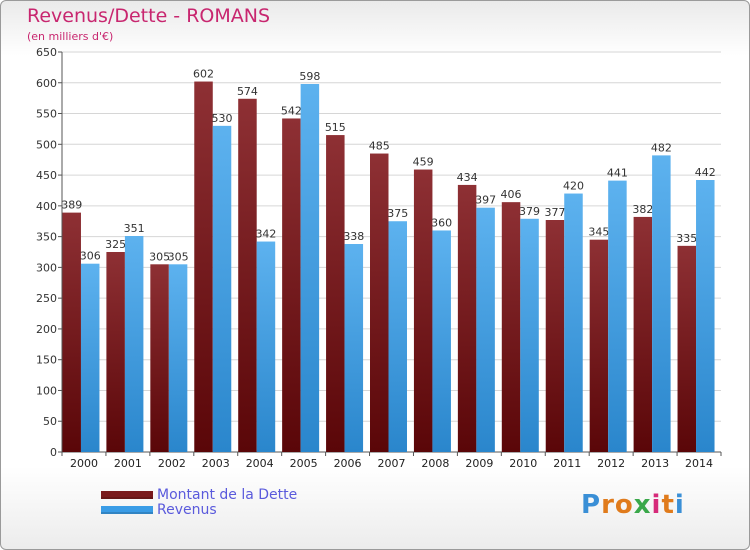  I want to click on x-tick-label: 2009, so click(479, 463).